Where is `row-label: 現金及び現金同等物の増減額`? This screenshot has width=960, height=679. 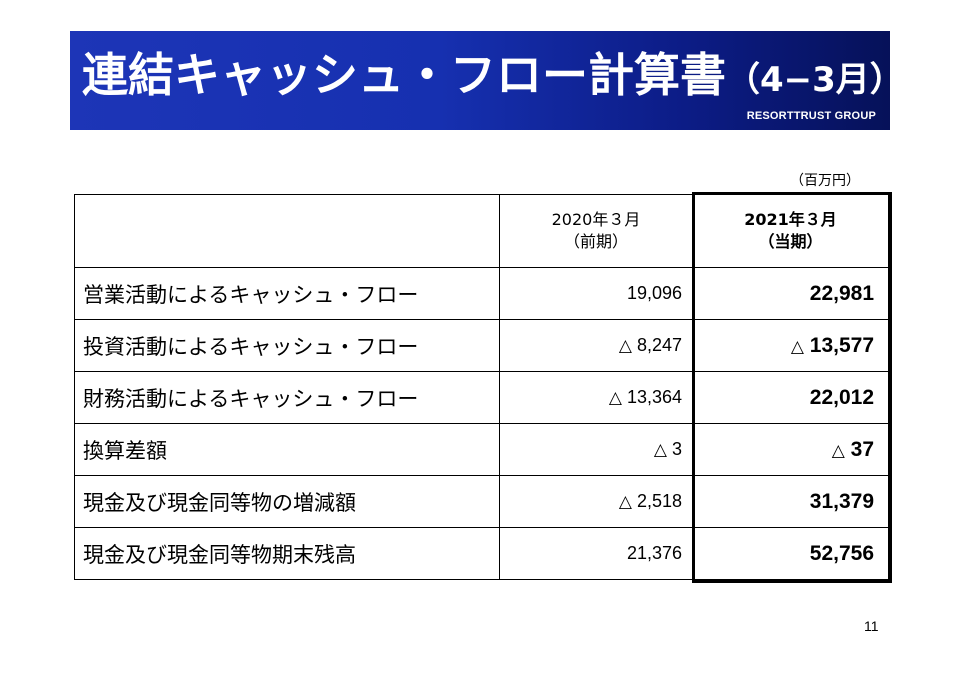
row-label: 現金及び現金同等物の増減額 is located at coordinates (287, 501).